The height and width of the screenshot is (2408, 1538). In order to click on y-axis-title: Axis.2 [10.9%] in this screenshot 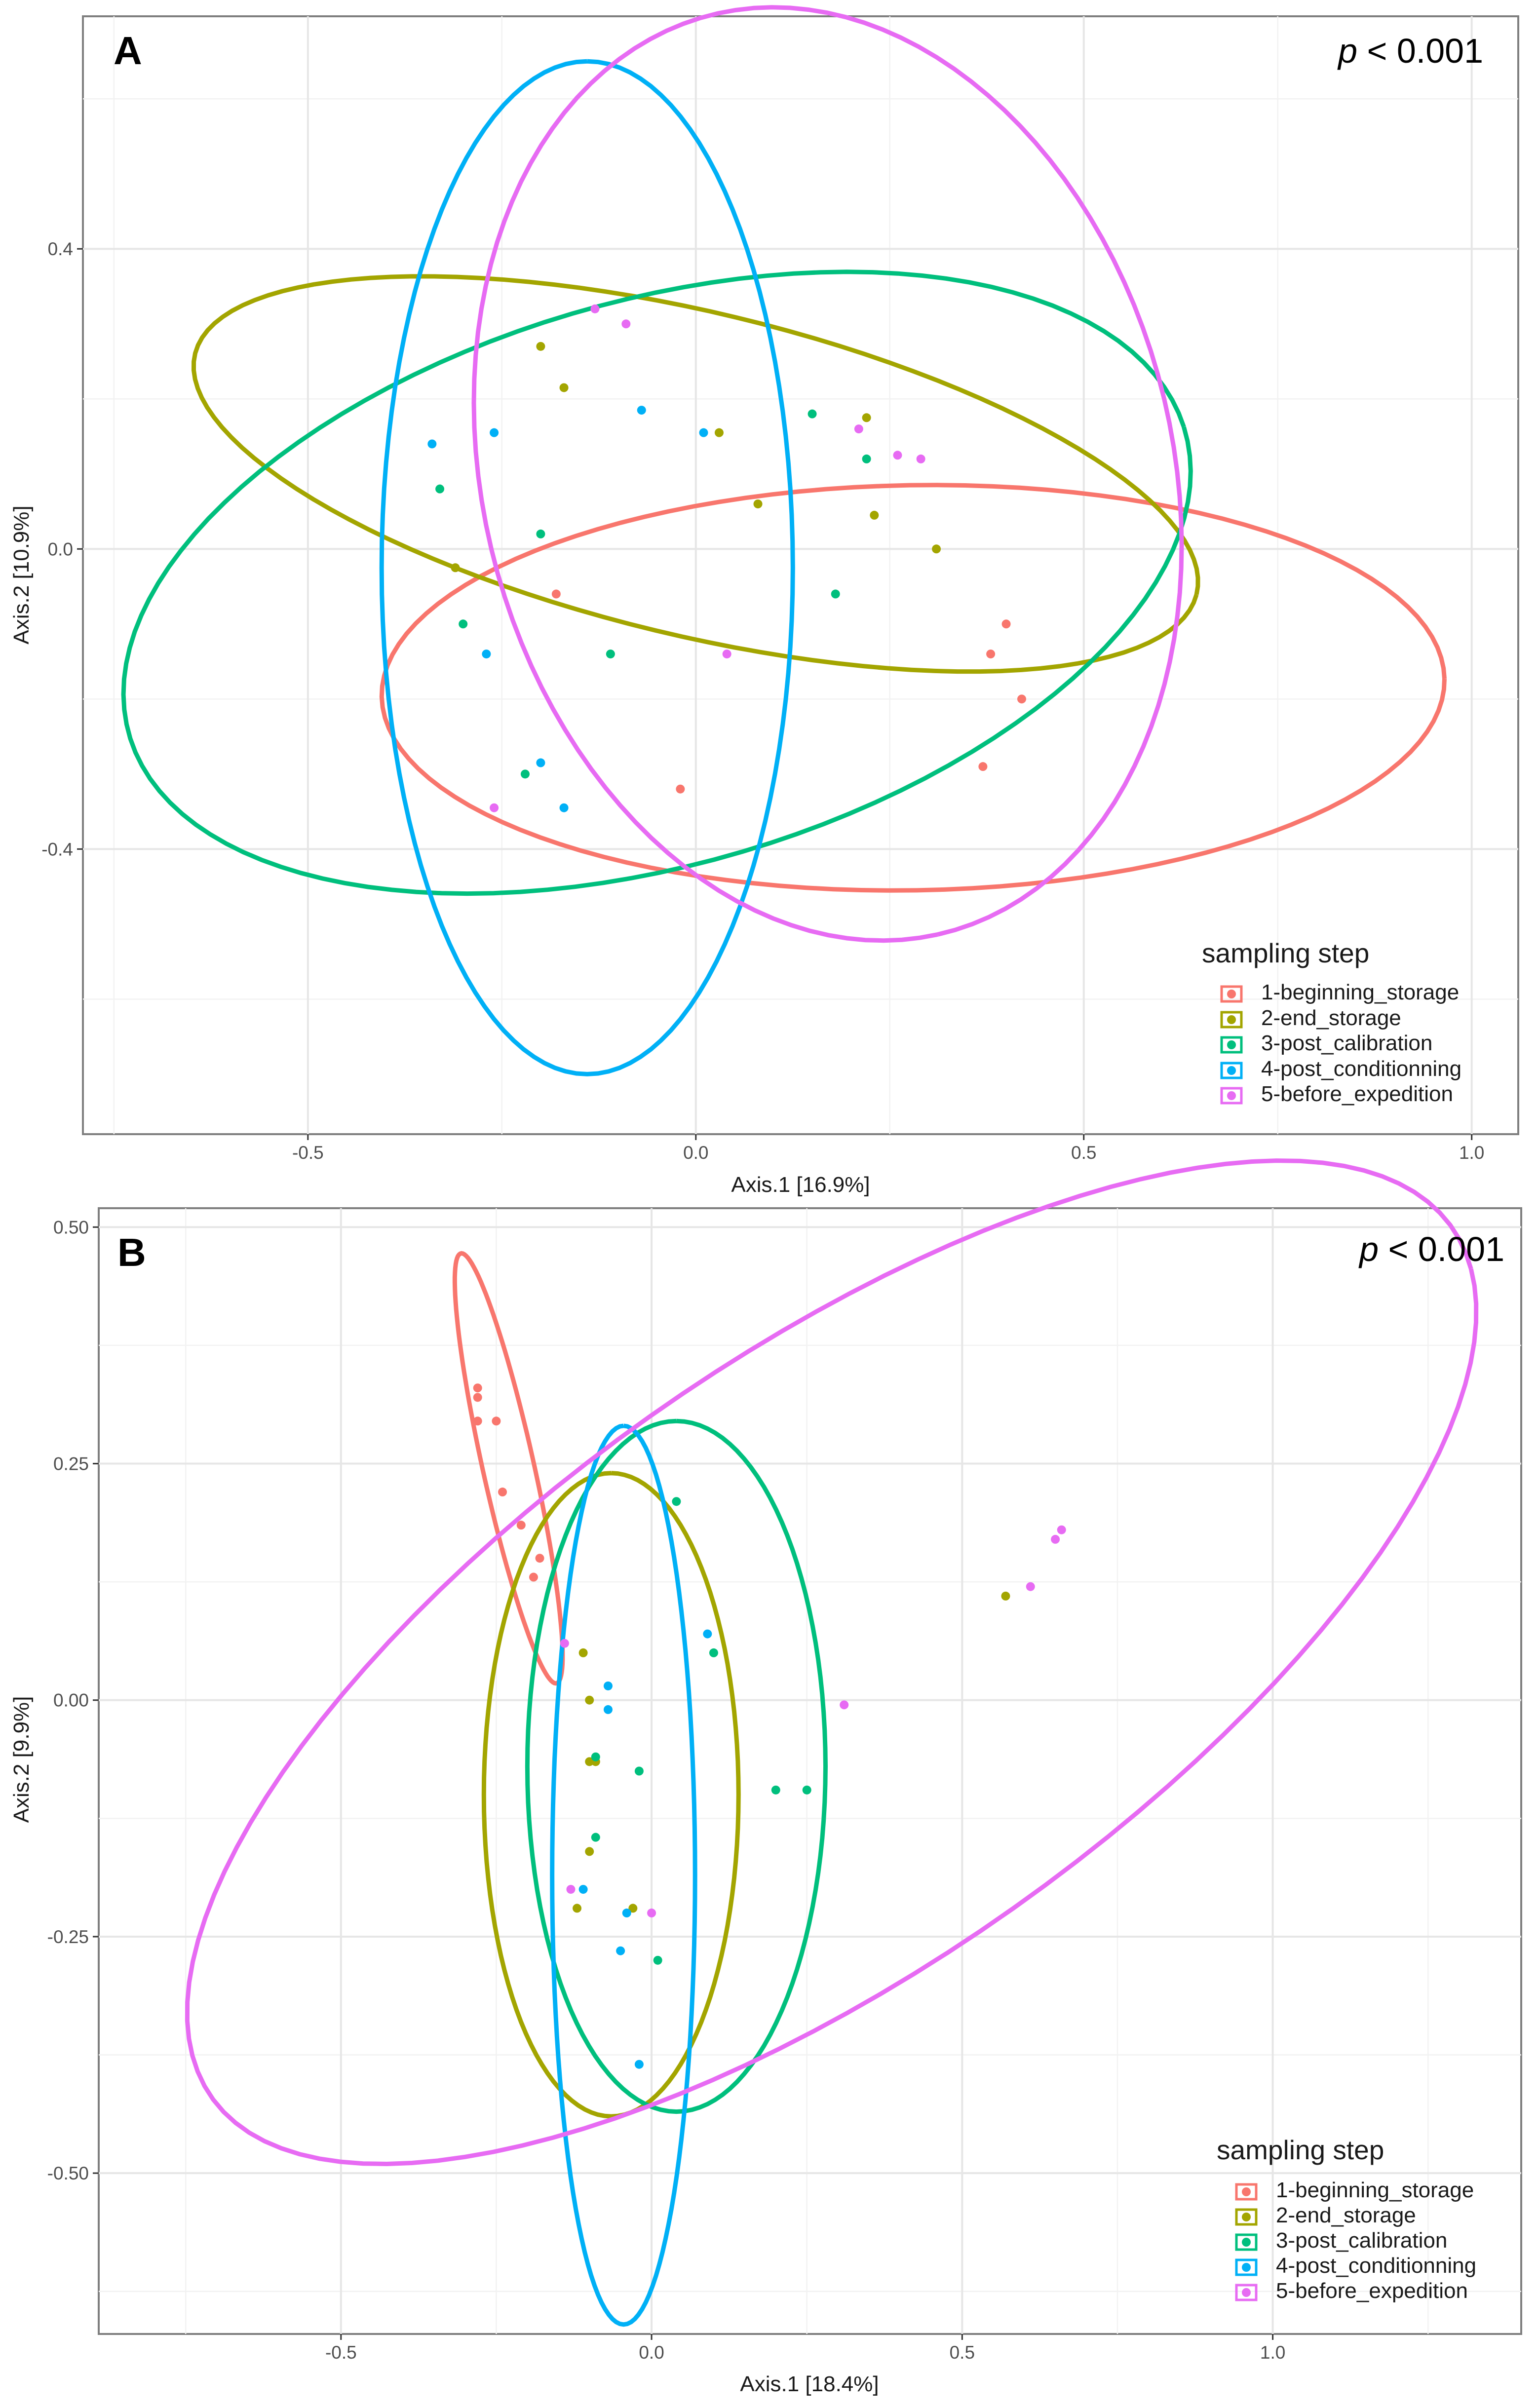, I will do `click(21, 574)`.